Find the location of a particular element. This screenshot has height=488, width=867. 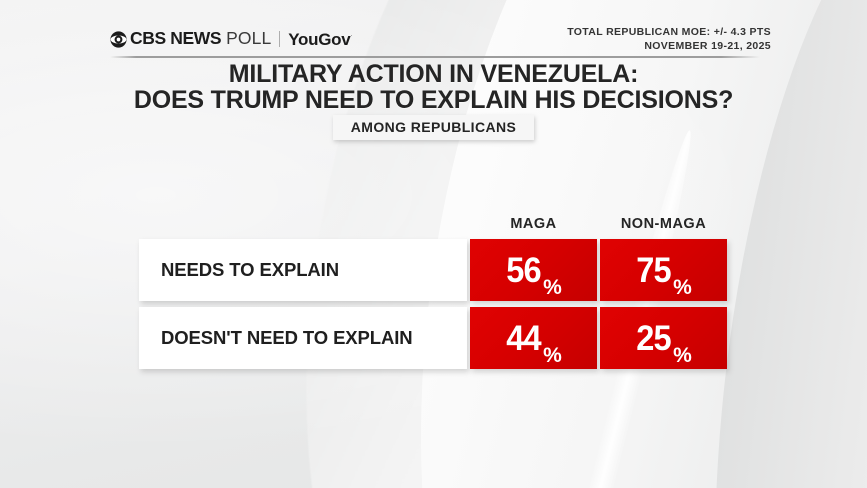

cbs-eye-icon is located at coordinates (118, 39).